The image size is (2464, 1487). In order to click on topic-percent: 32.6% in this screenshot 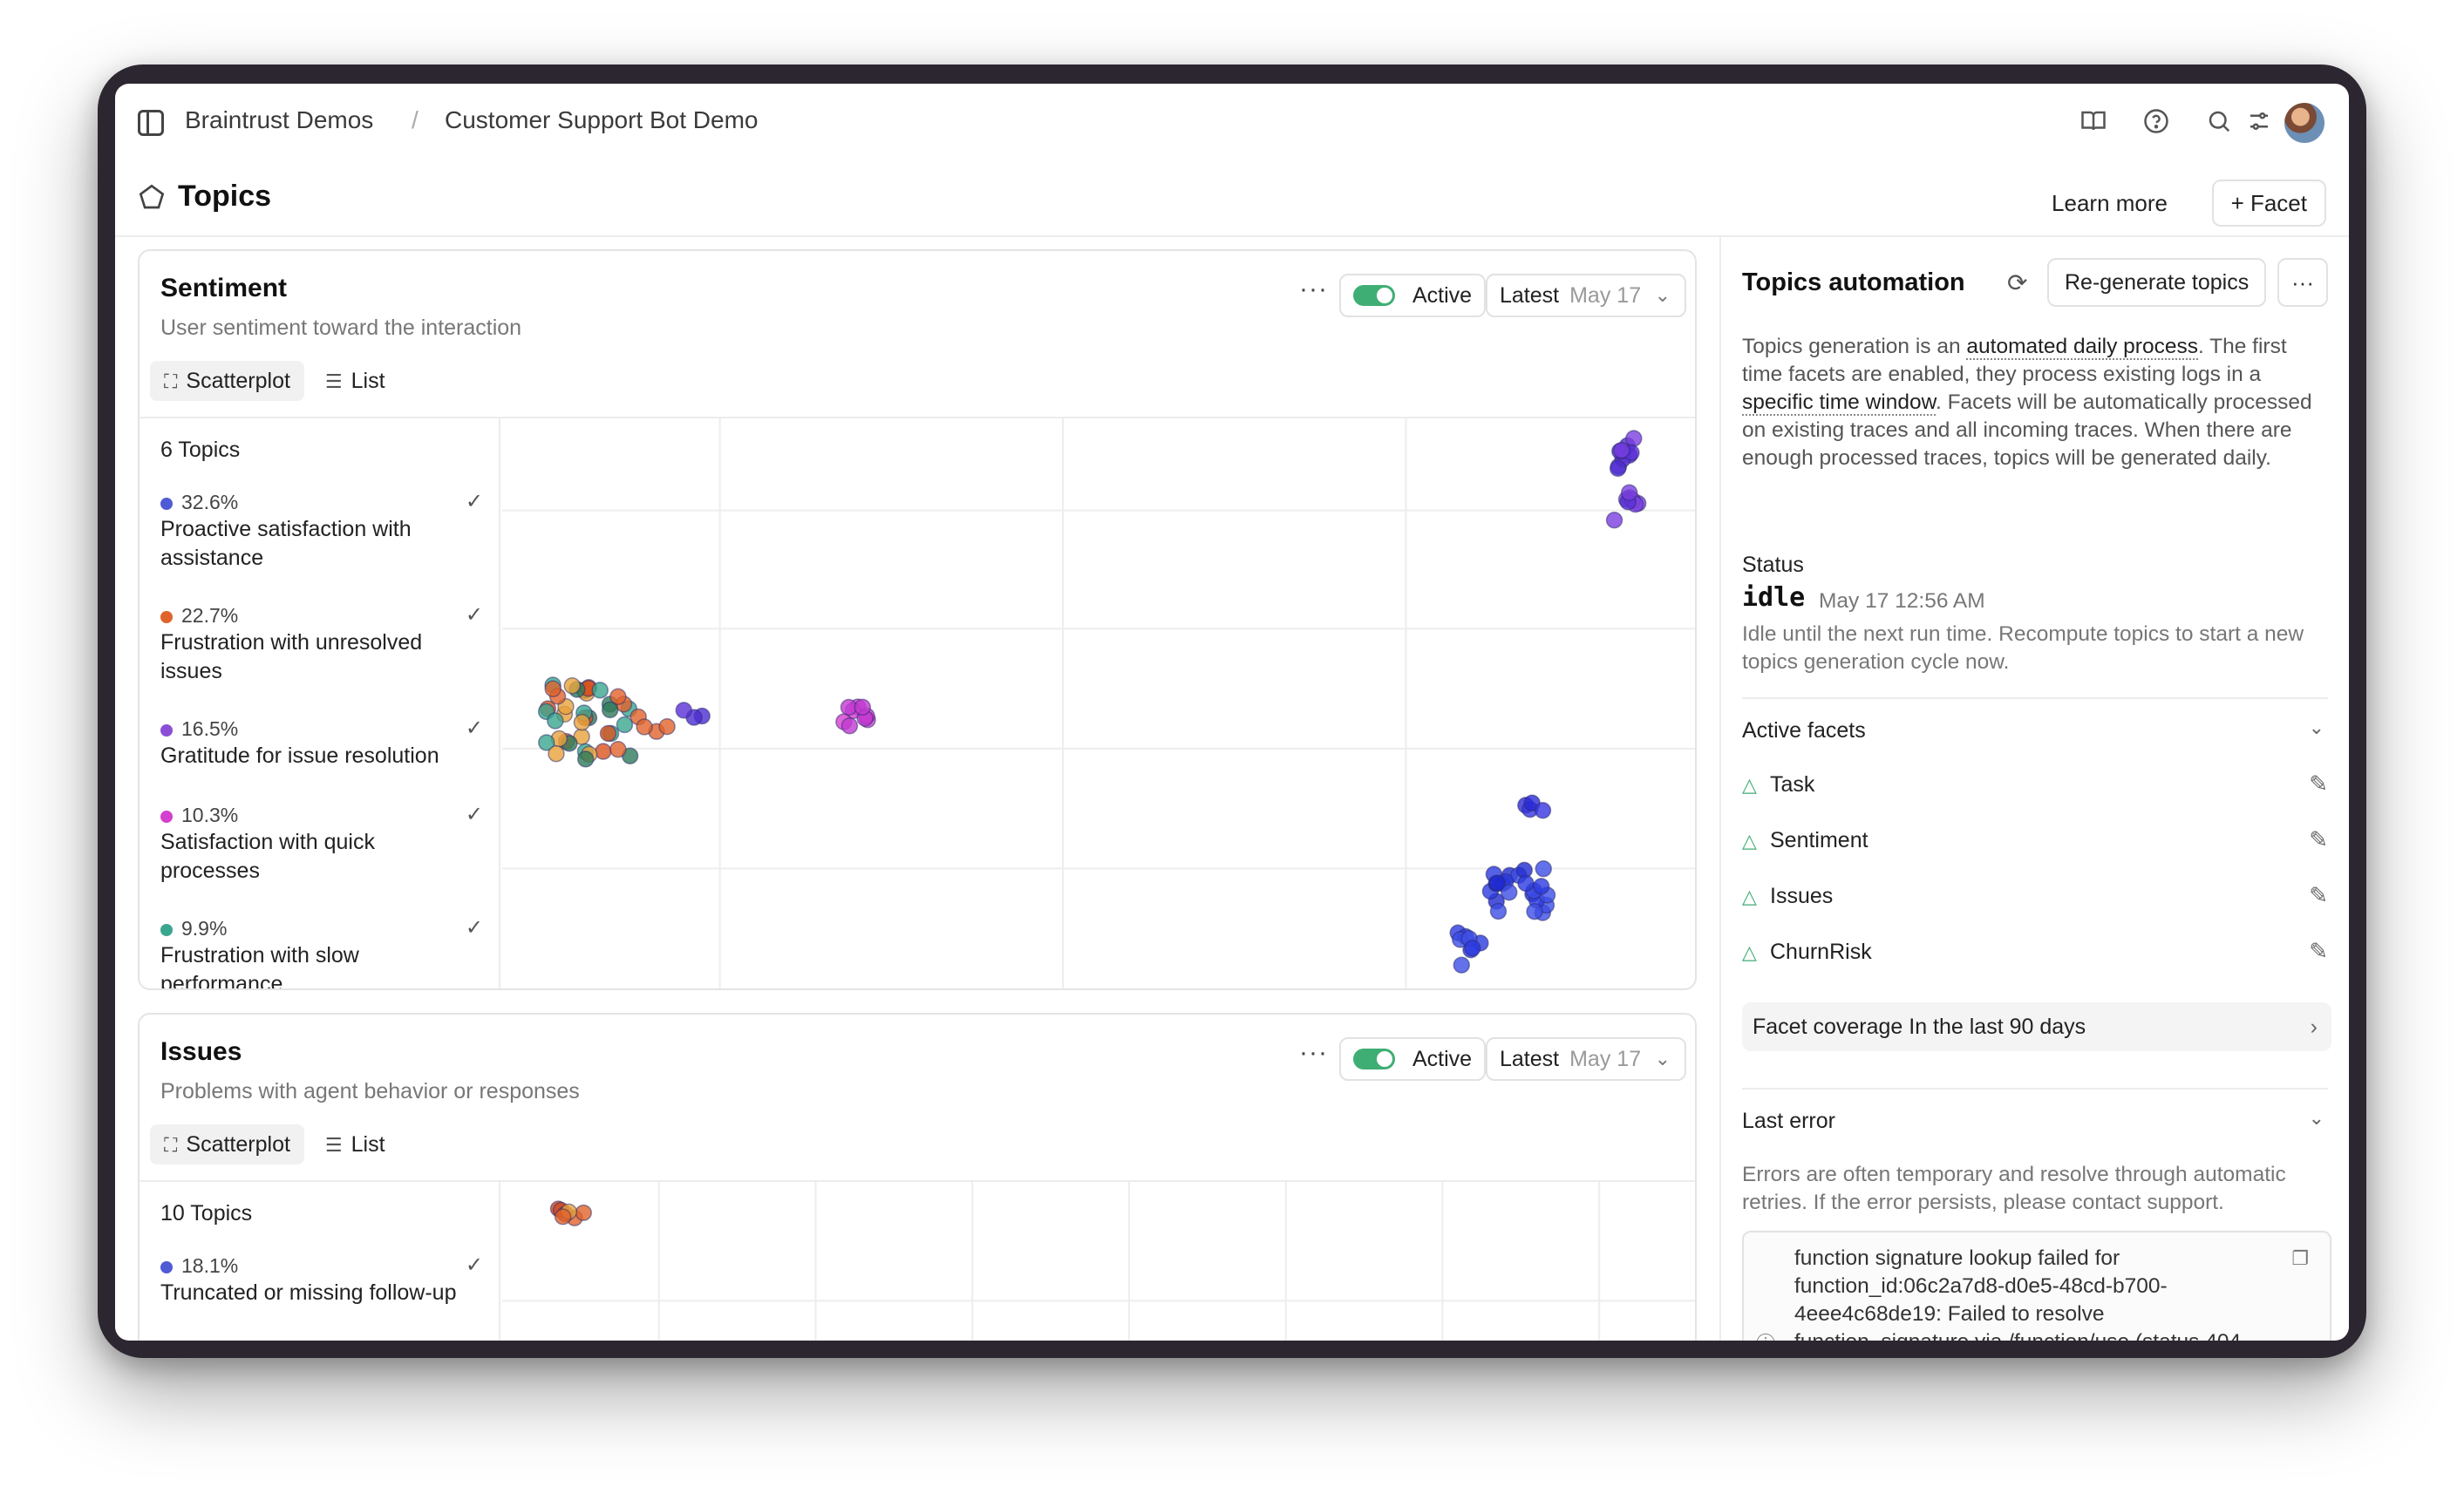, I will do `click(210, 502)`.